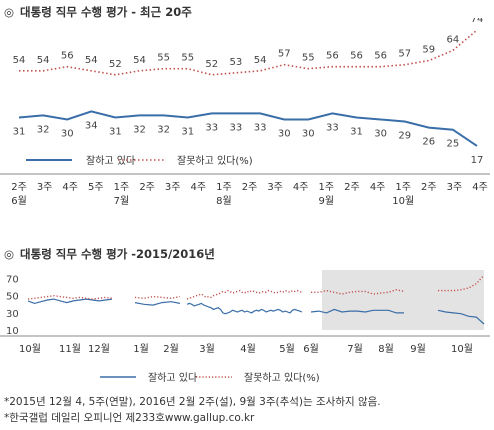  I want to click on month-label: 3월, so click(207, 349).